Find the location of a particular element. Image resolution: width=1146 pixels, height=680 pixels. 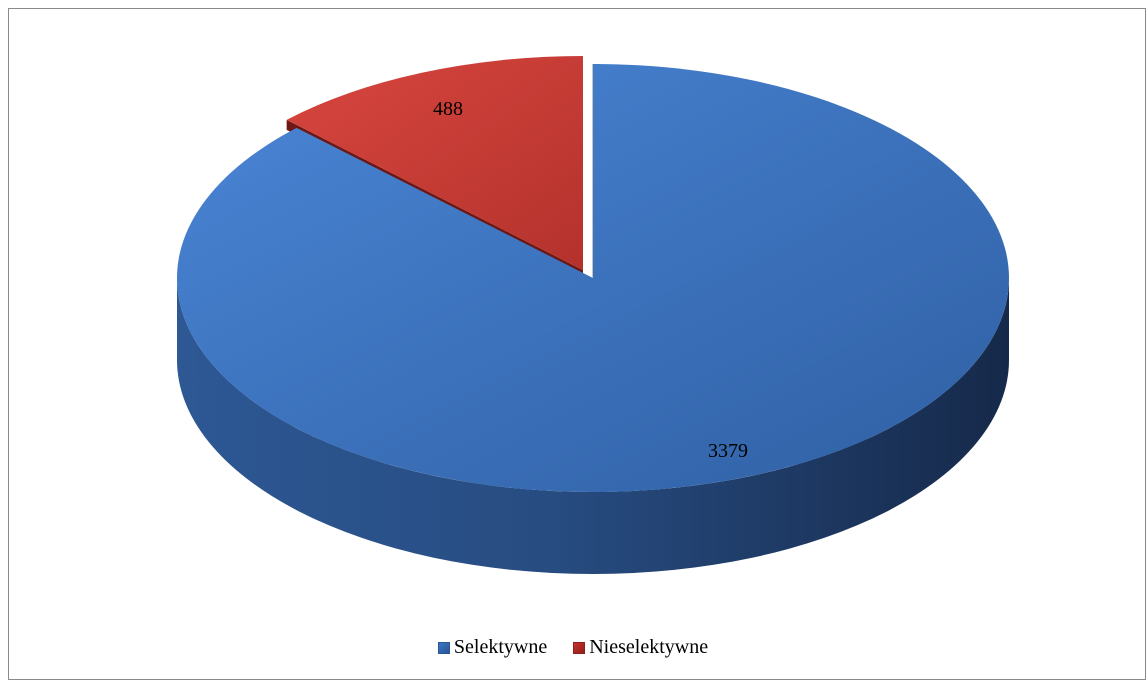

legend-item-nieselektywne: Nieselektywne is located at coordinates (640, 647).